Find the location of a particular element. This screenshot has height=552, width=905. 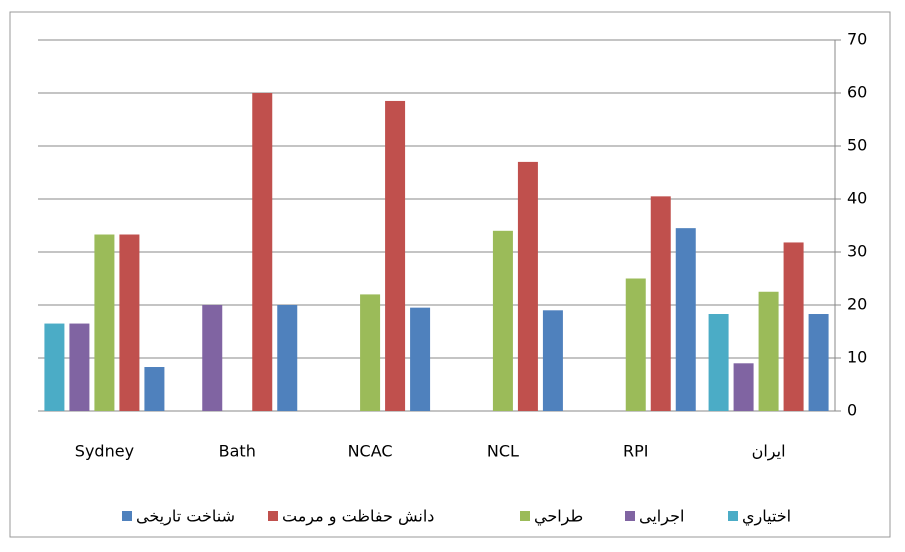

y-tick-label: 30 is located at coordinates (857, 251).